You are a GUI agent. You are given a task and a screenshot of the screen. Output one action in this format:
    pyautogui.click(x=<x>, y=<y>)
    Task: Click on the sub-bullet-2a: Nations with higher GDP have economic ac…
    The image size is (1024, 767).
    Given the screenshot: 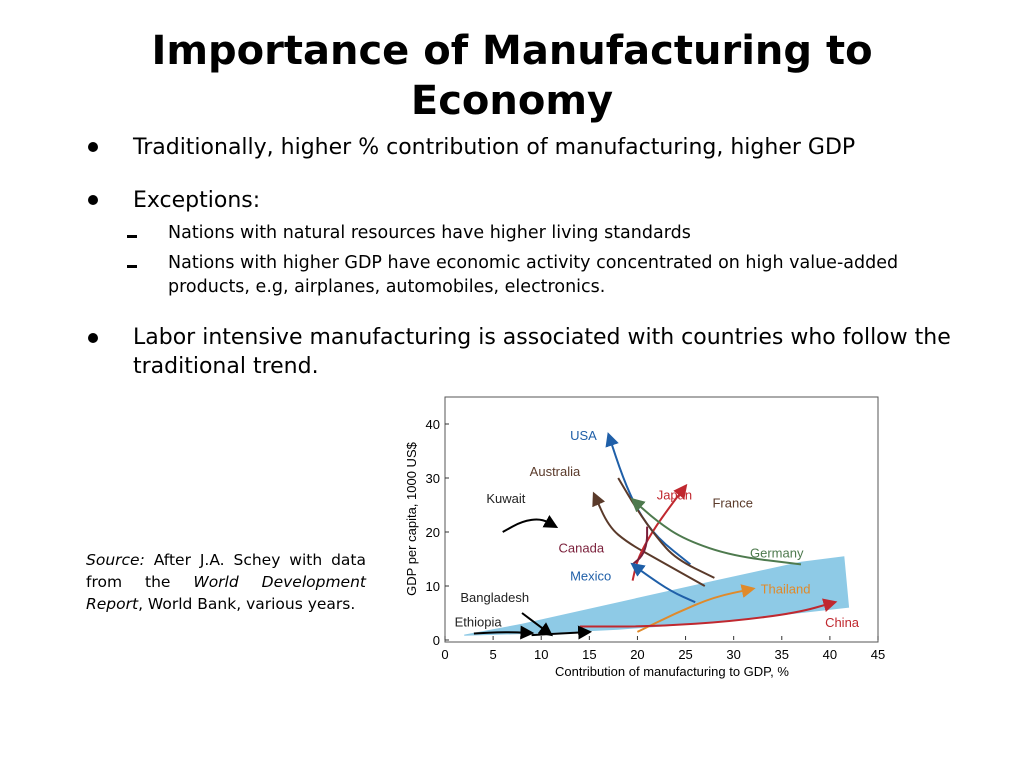 What is the action you would take?
    pyautogui.click(x=533, y=263)
    